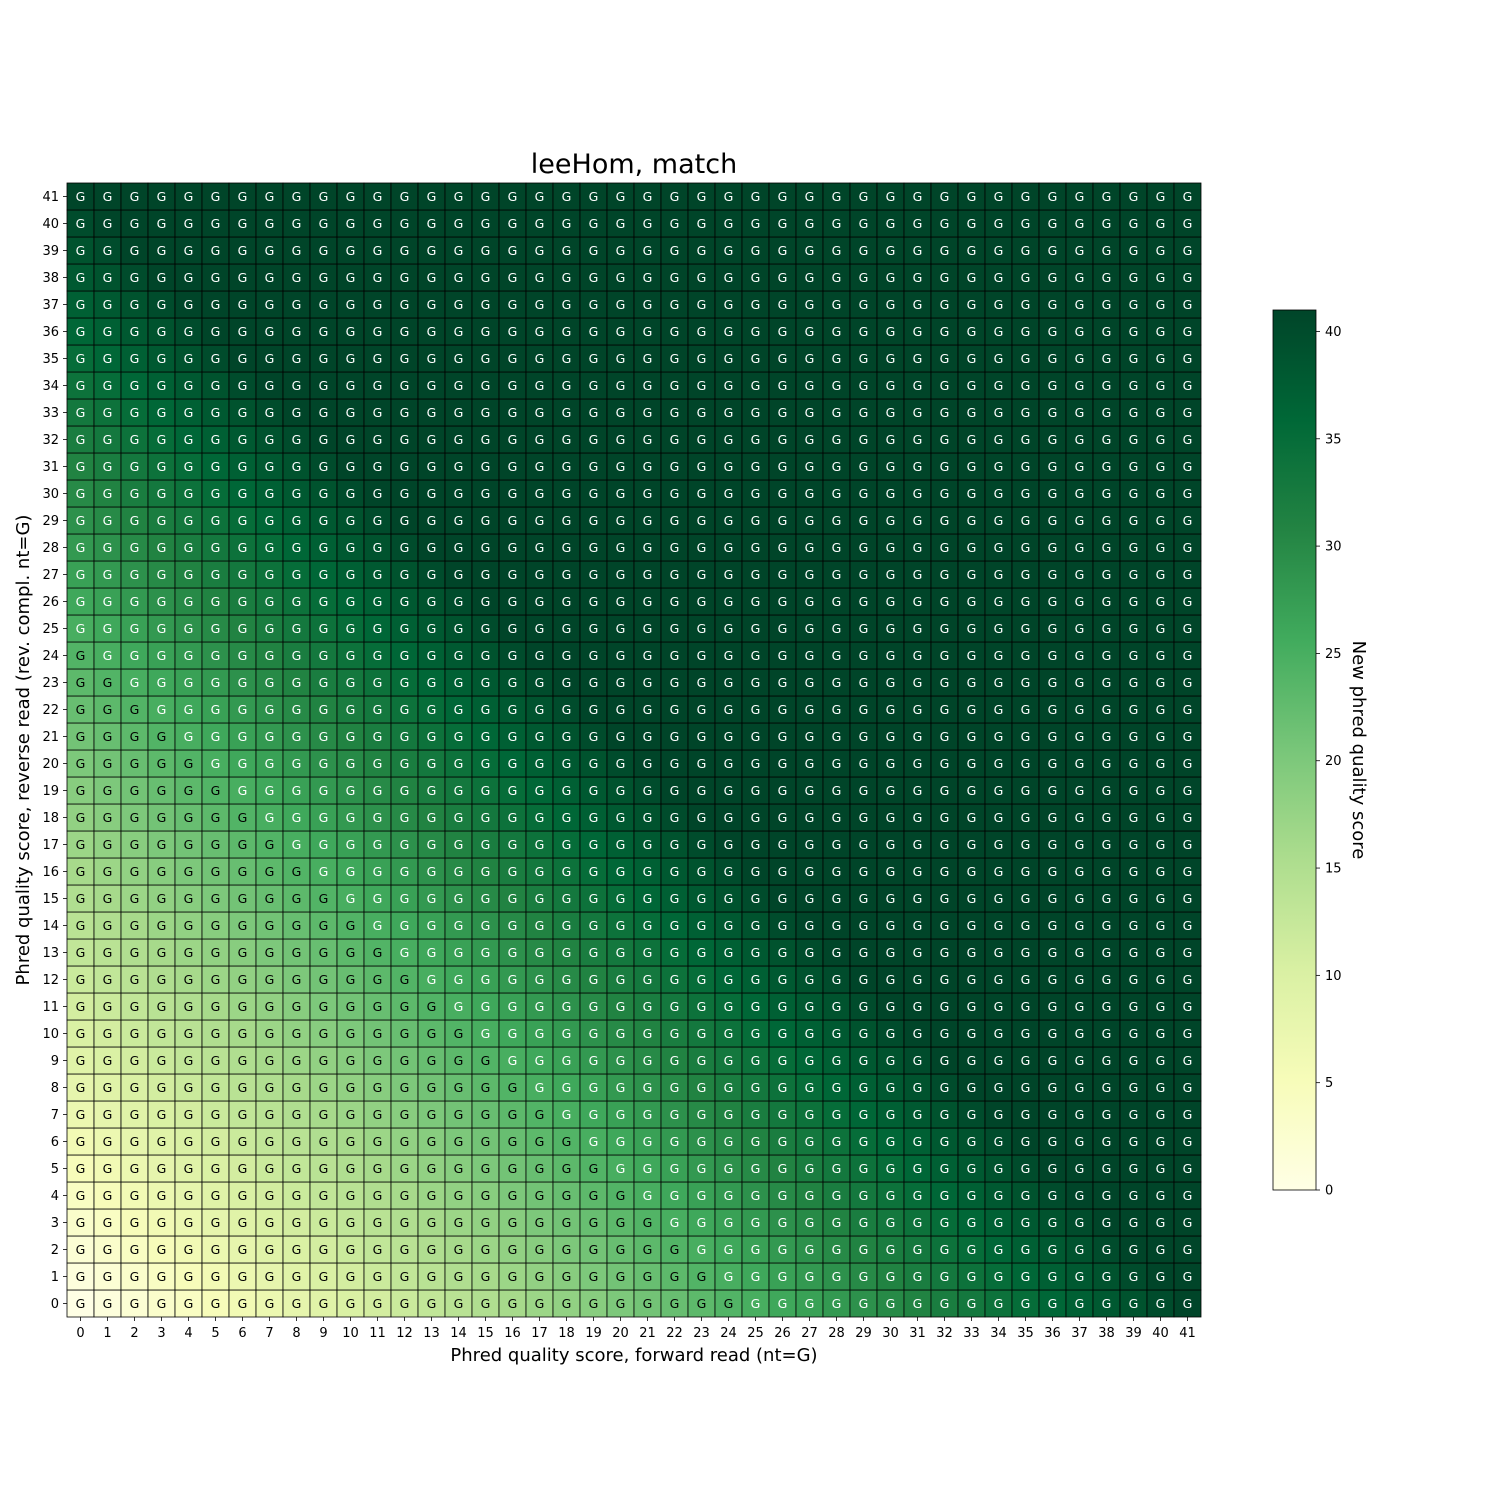 This screenshot has height=1505, width=1500. Describe the element at coordinates (674, 1333) in the screenshot. I see `x-tick-label: 22` at that location.